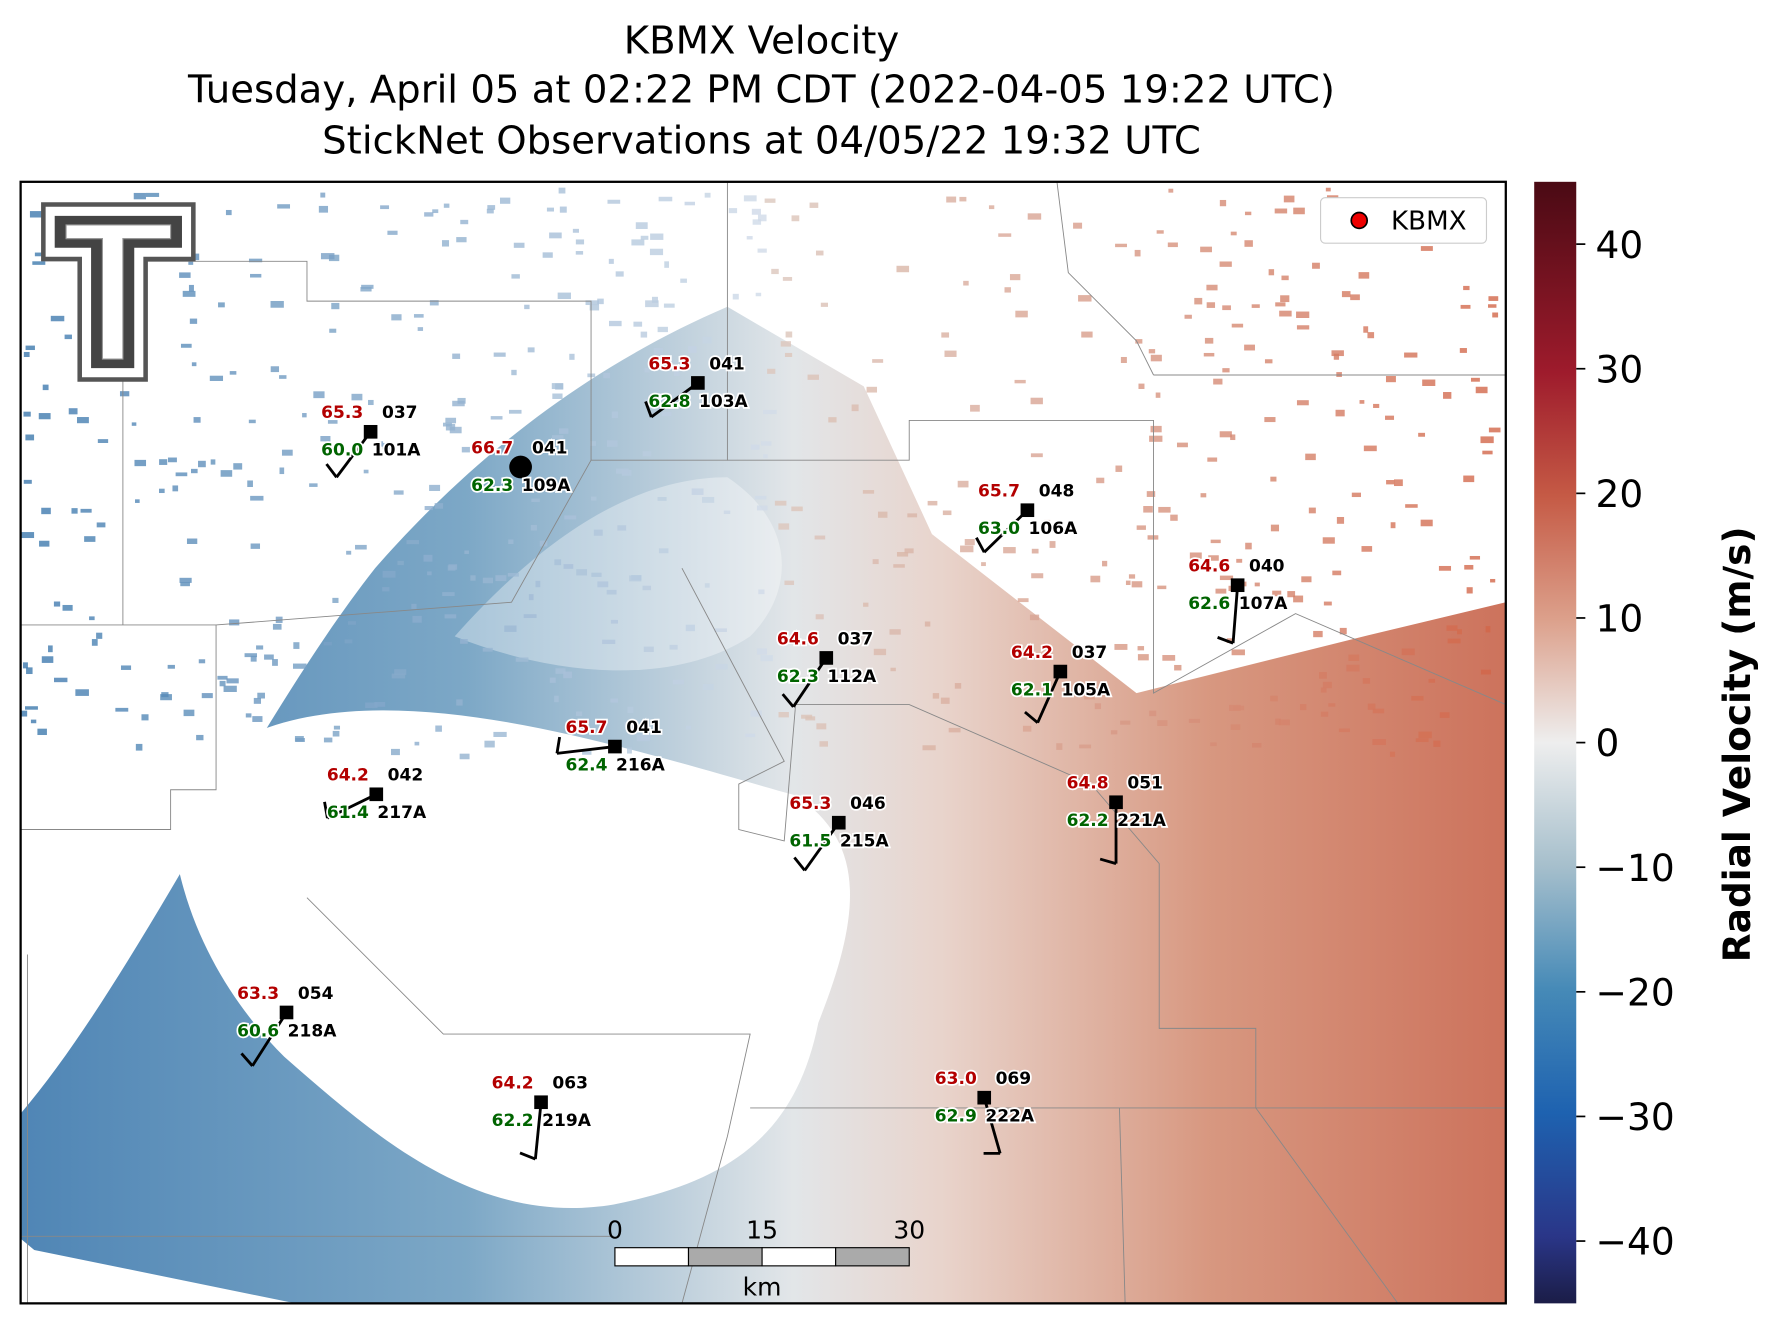 The width and height of the screenshot is (1773, 1317). I want to click on colorbar-tick-label: −30, so click(1635, 1117).